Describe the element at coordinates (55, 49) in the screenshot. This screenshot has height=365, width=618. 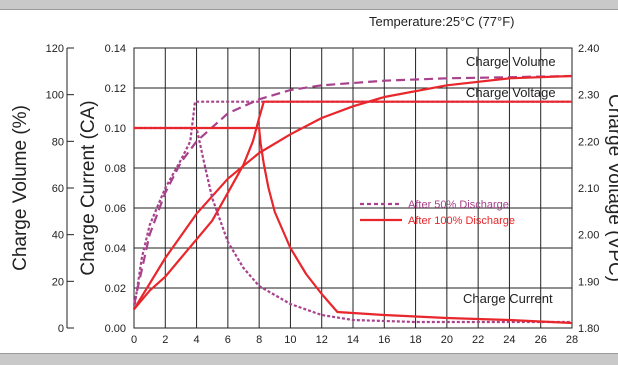
I see `volume-tick-label: 120` at that location.